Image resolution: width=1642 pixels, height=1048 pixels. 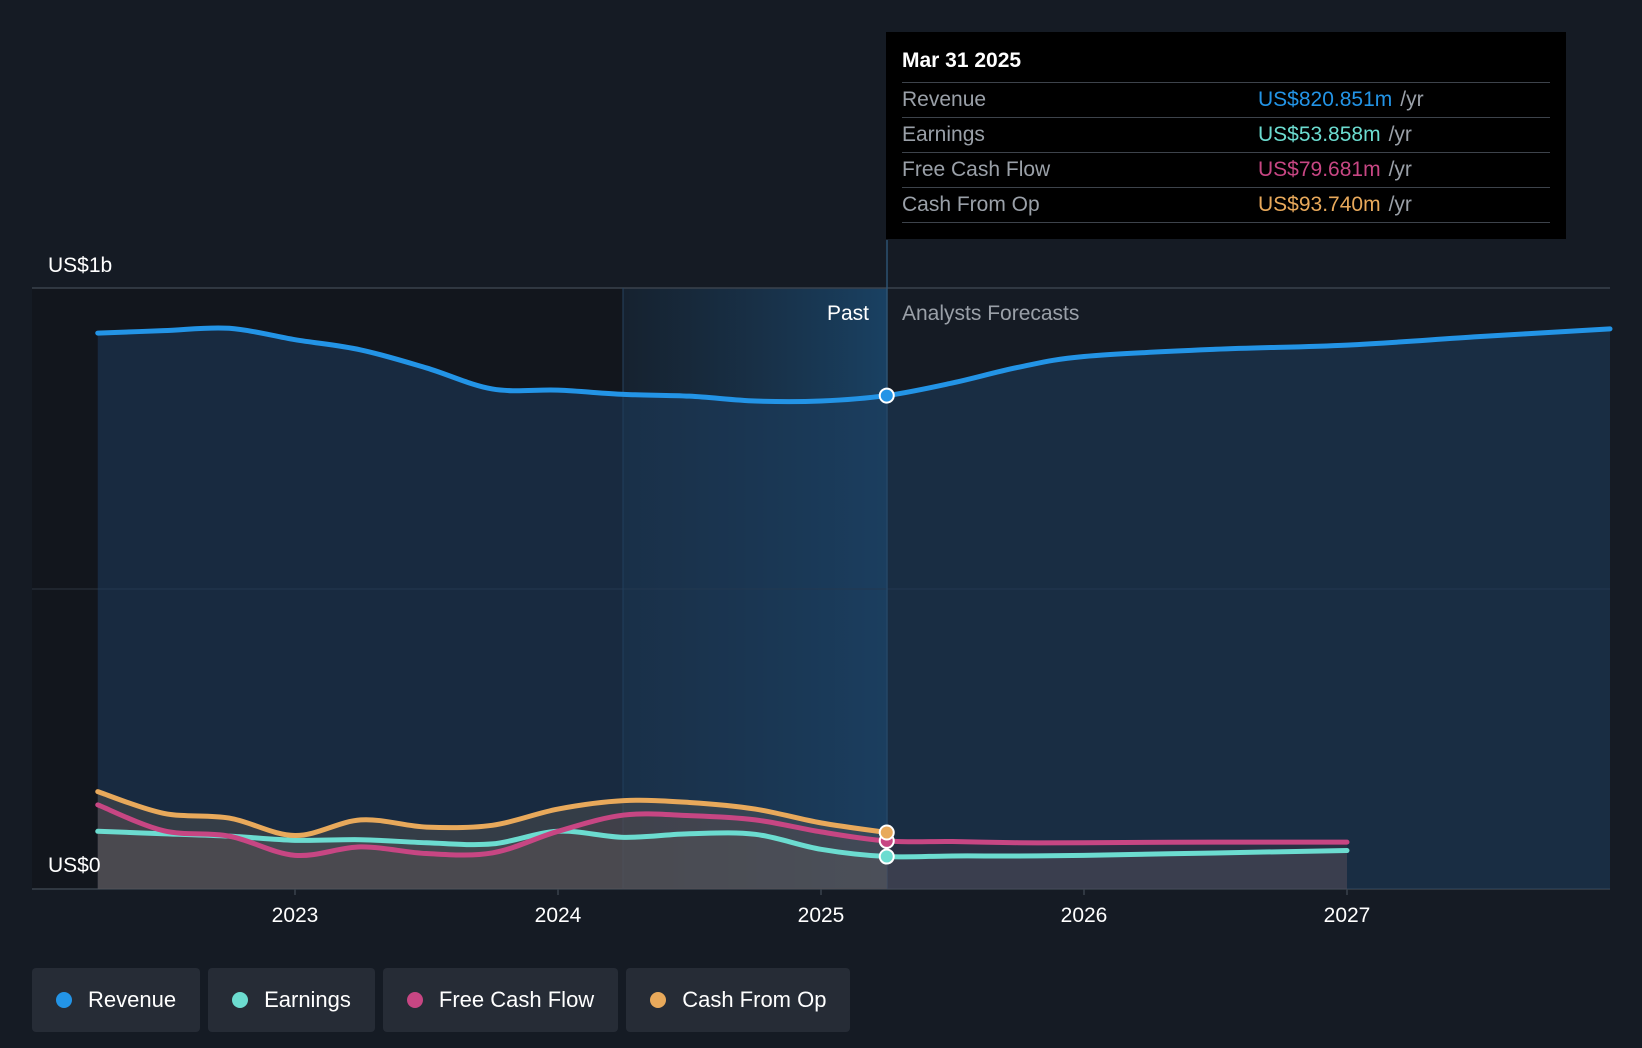 What do you see at coordinates (1325, 99) in the screenshot?
I see `tooltip-value: US$820.851m` at bounding box center [1325, 99].